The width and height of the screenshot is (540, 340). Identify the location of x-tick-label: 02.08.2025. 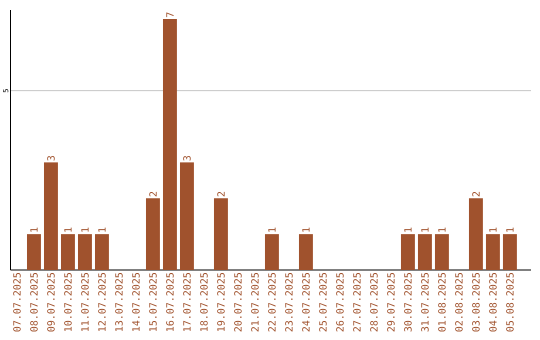
(459, 302).